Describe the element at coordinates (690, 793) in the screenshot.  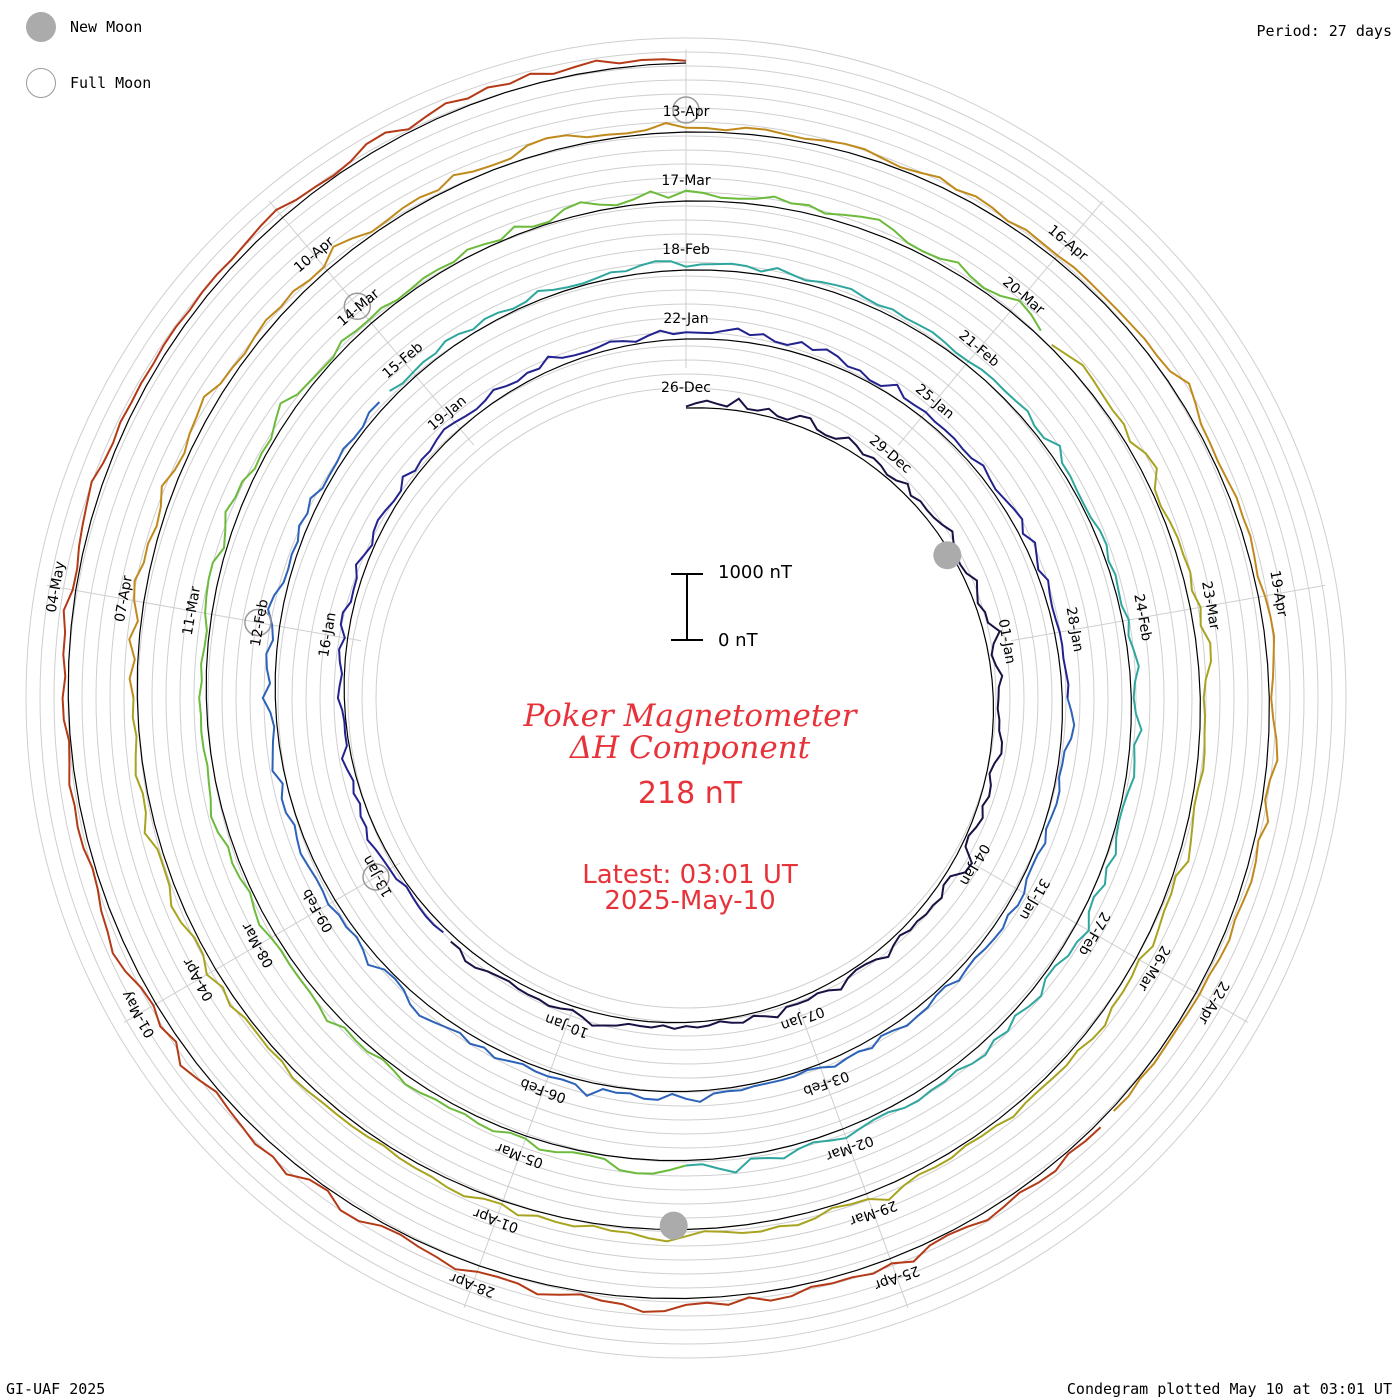
I see `current-value: 218 nT` at that location.